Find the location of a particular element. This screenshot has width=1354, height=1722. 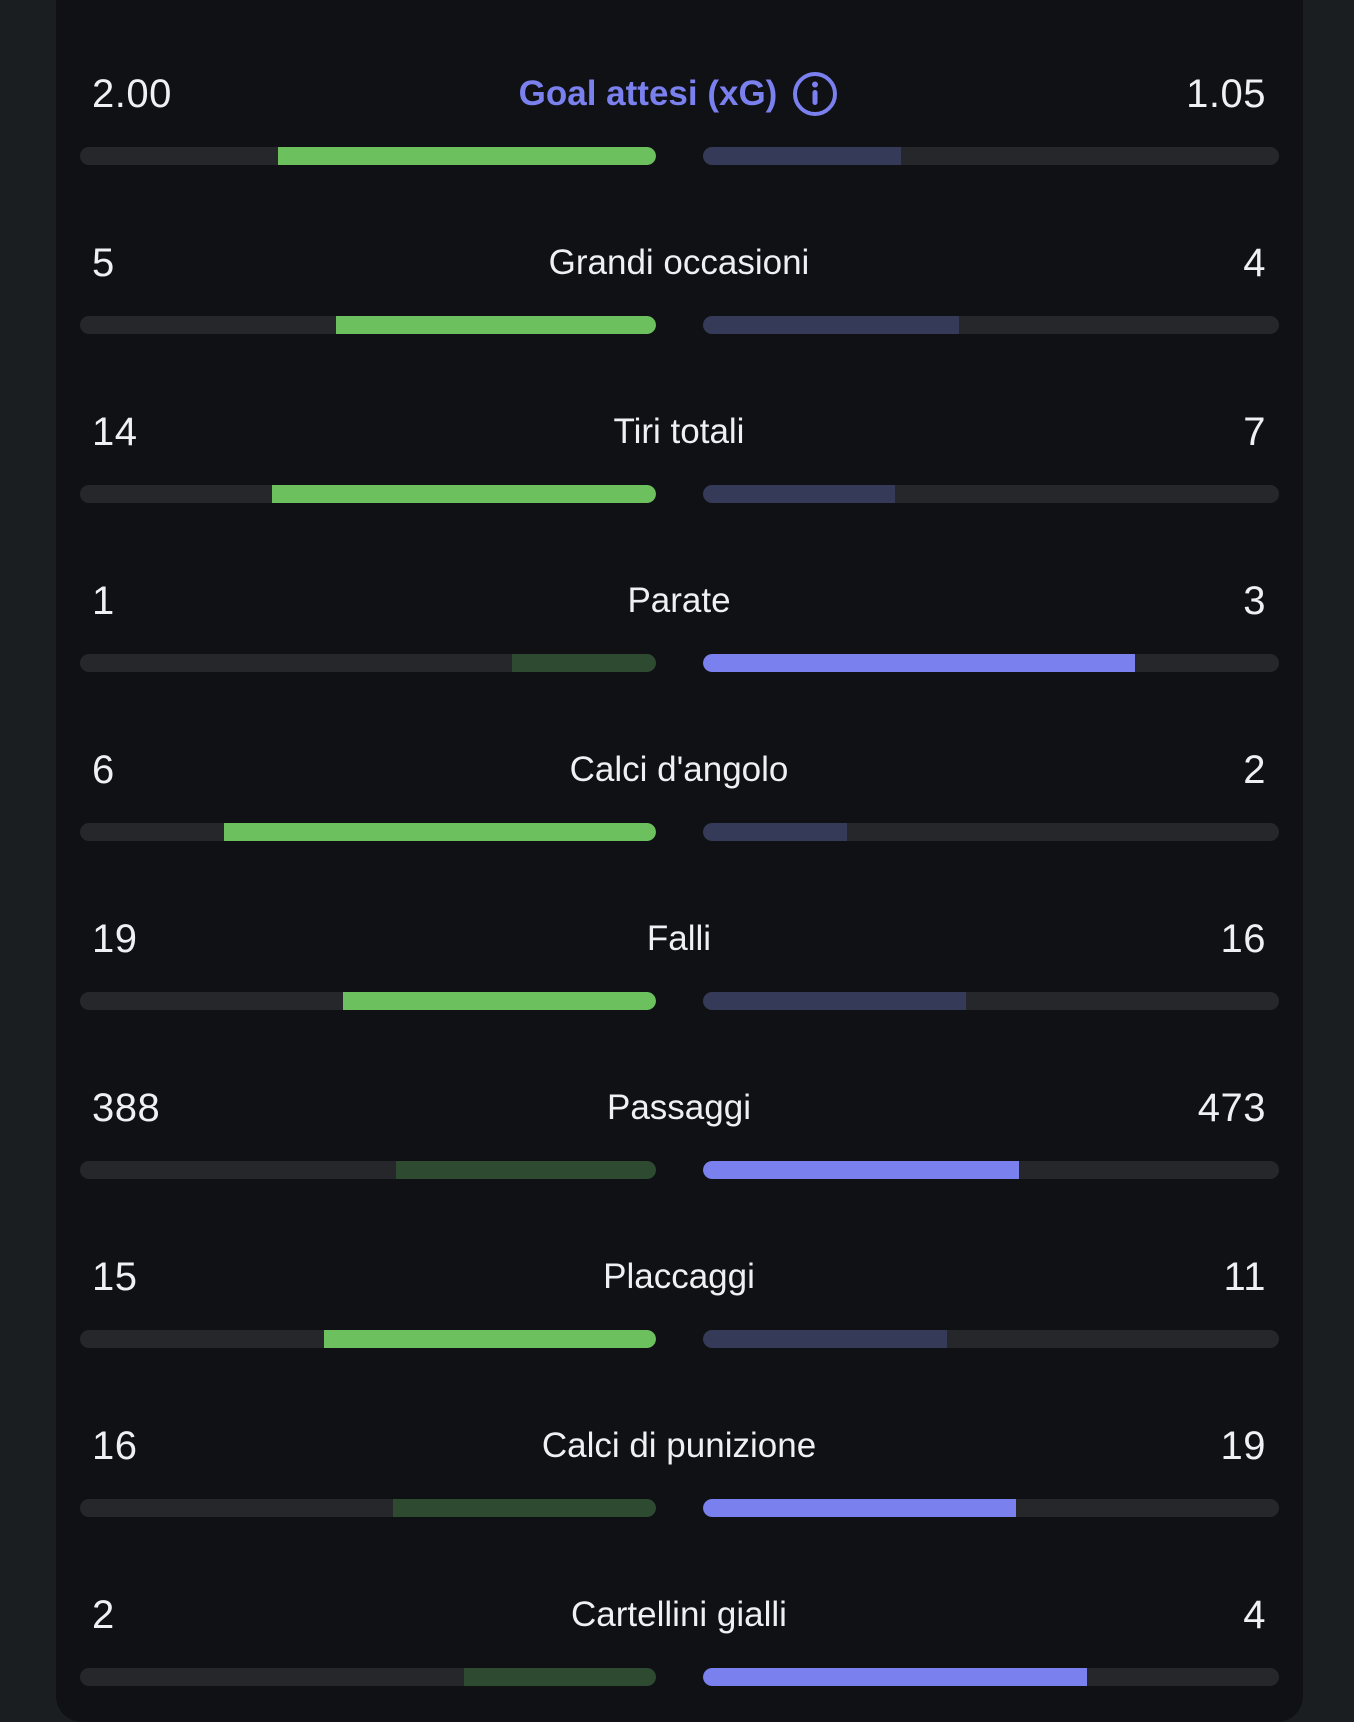

stat-label: Calci di punizione is located at coordinates (679, 1445).